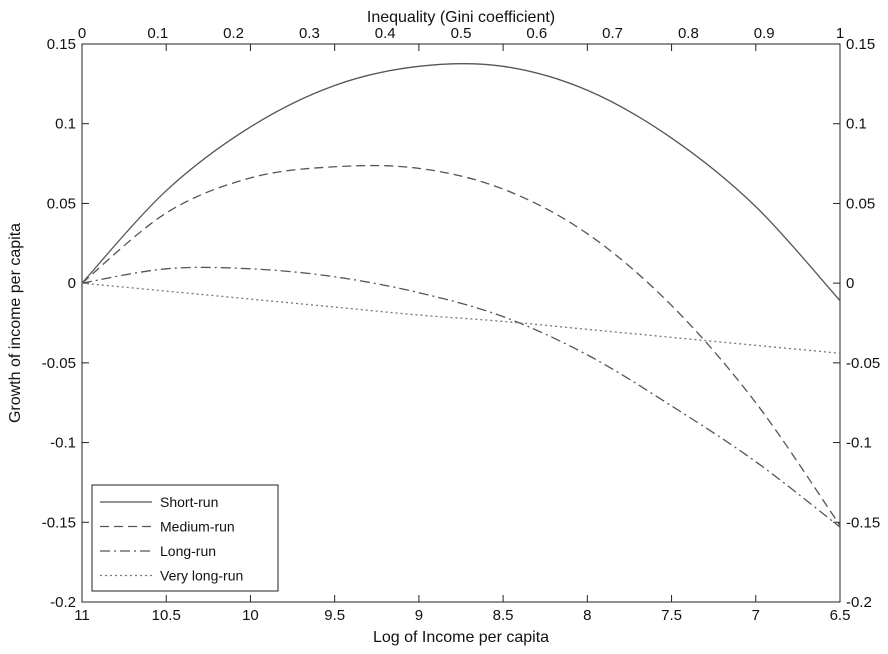 The height and width of the screenshot is (654, 888). What do you see at coordinates (309, 33) in the screenshot?
I see `x2-tick-label: 0.3` at bounding box center [309, 33].